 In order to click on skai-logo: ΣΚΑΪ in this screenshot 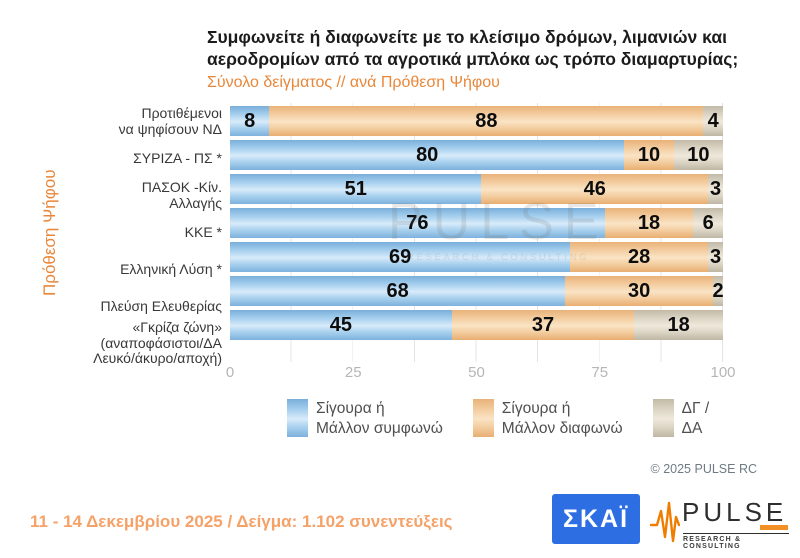, I will do `click(596, 519)`.